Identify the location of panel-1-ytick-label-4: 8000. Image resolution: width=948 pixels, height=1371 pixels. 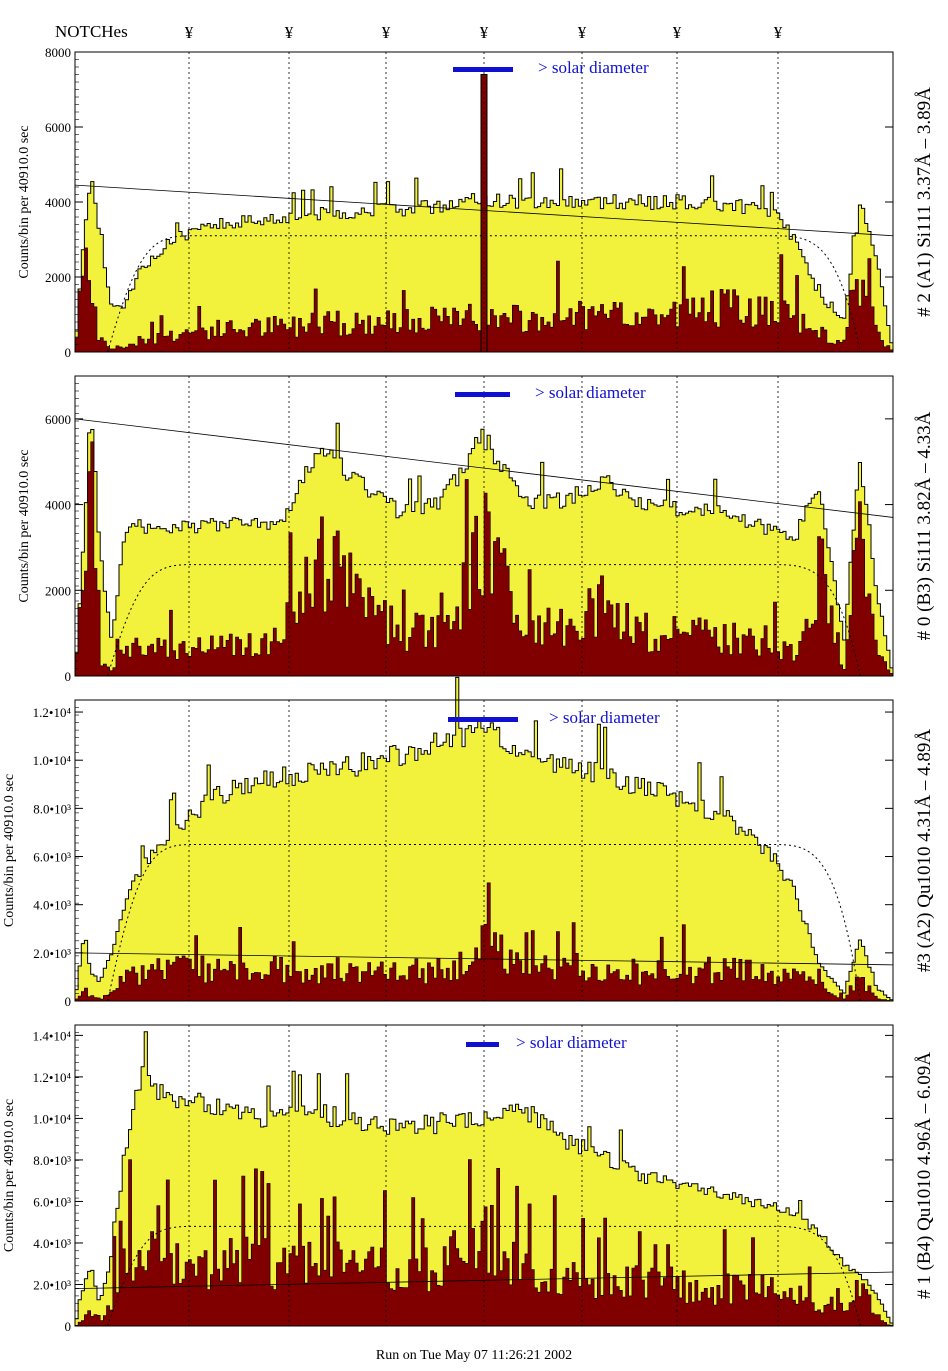
(58, 52).